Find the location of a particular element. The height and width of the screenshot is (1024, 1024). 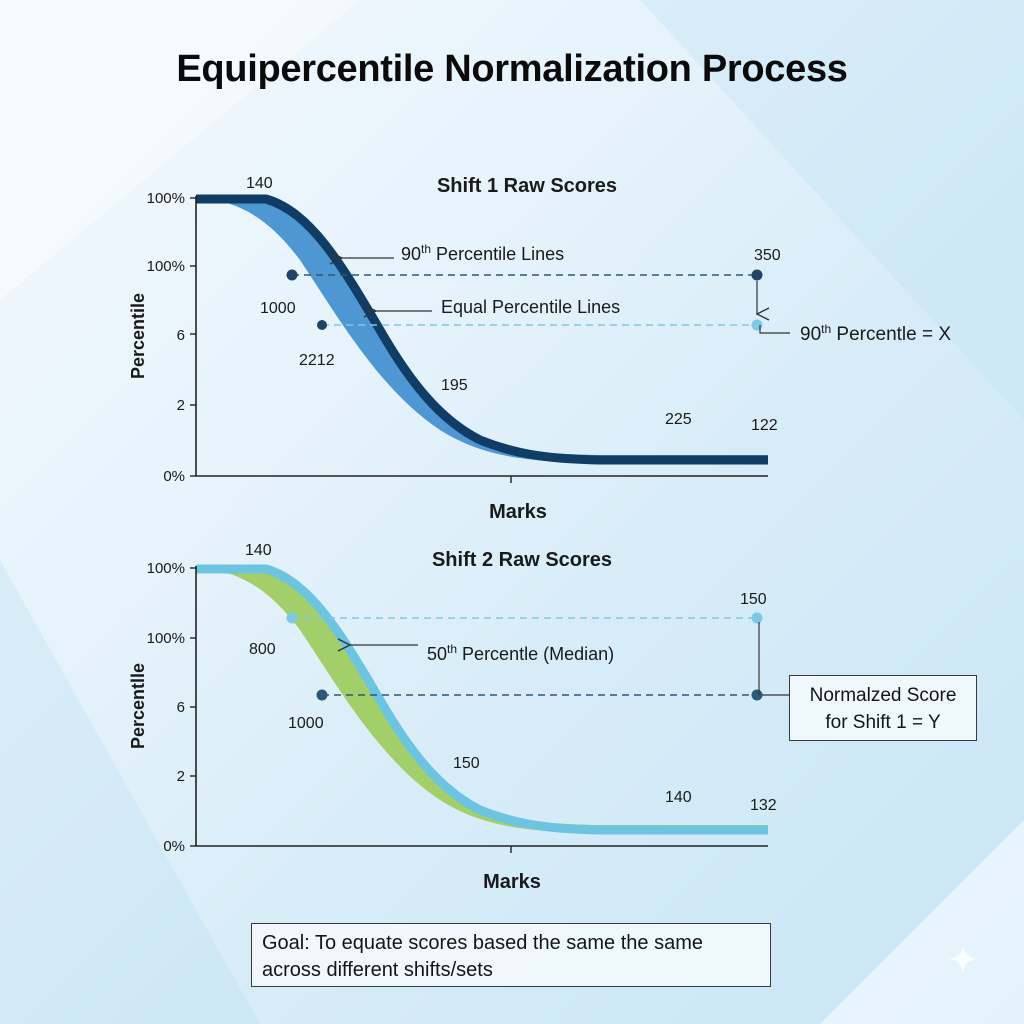

chart1-ytick: 0% is located at coordinates (174, 476).